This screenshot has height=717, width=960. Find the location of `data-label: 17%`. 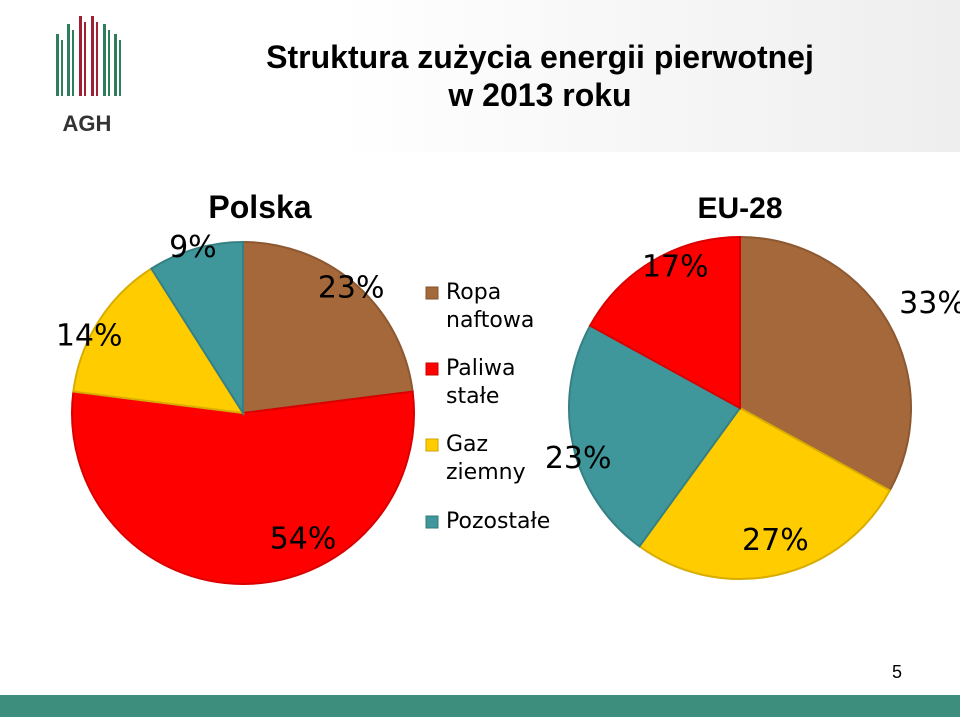

data-label: 17% is located at coordinates (675, 267).